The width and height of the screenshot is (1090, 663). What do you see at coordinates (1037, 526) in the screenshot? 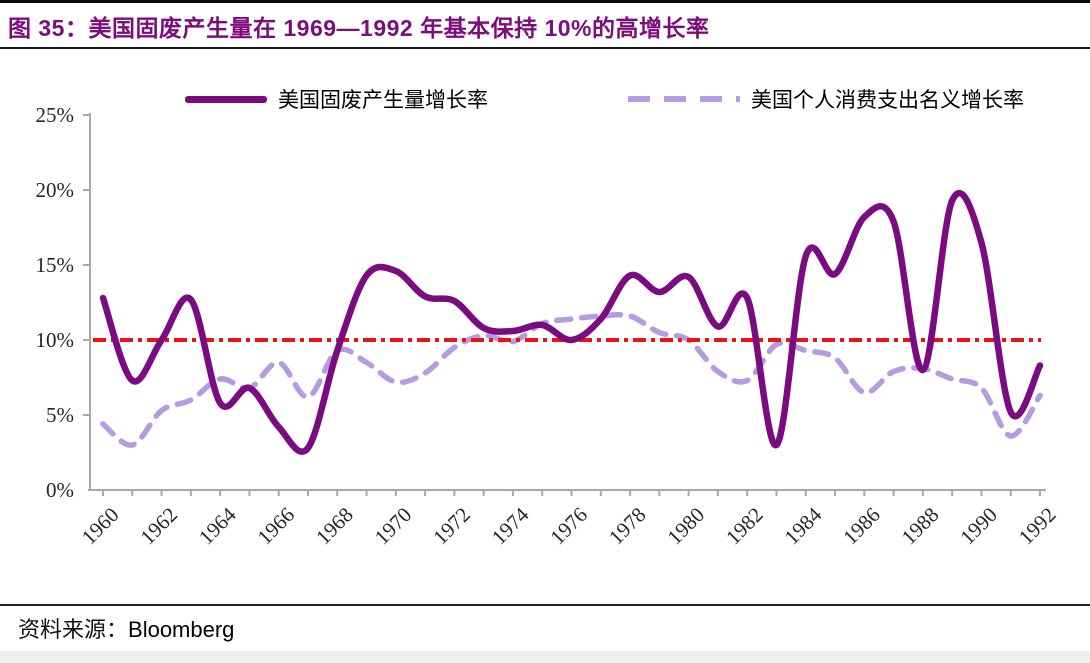
I see `x-tick-label: 1992` at bounding box center [1037, 526].